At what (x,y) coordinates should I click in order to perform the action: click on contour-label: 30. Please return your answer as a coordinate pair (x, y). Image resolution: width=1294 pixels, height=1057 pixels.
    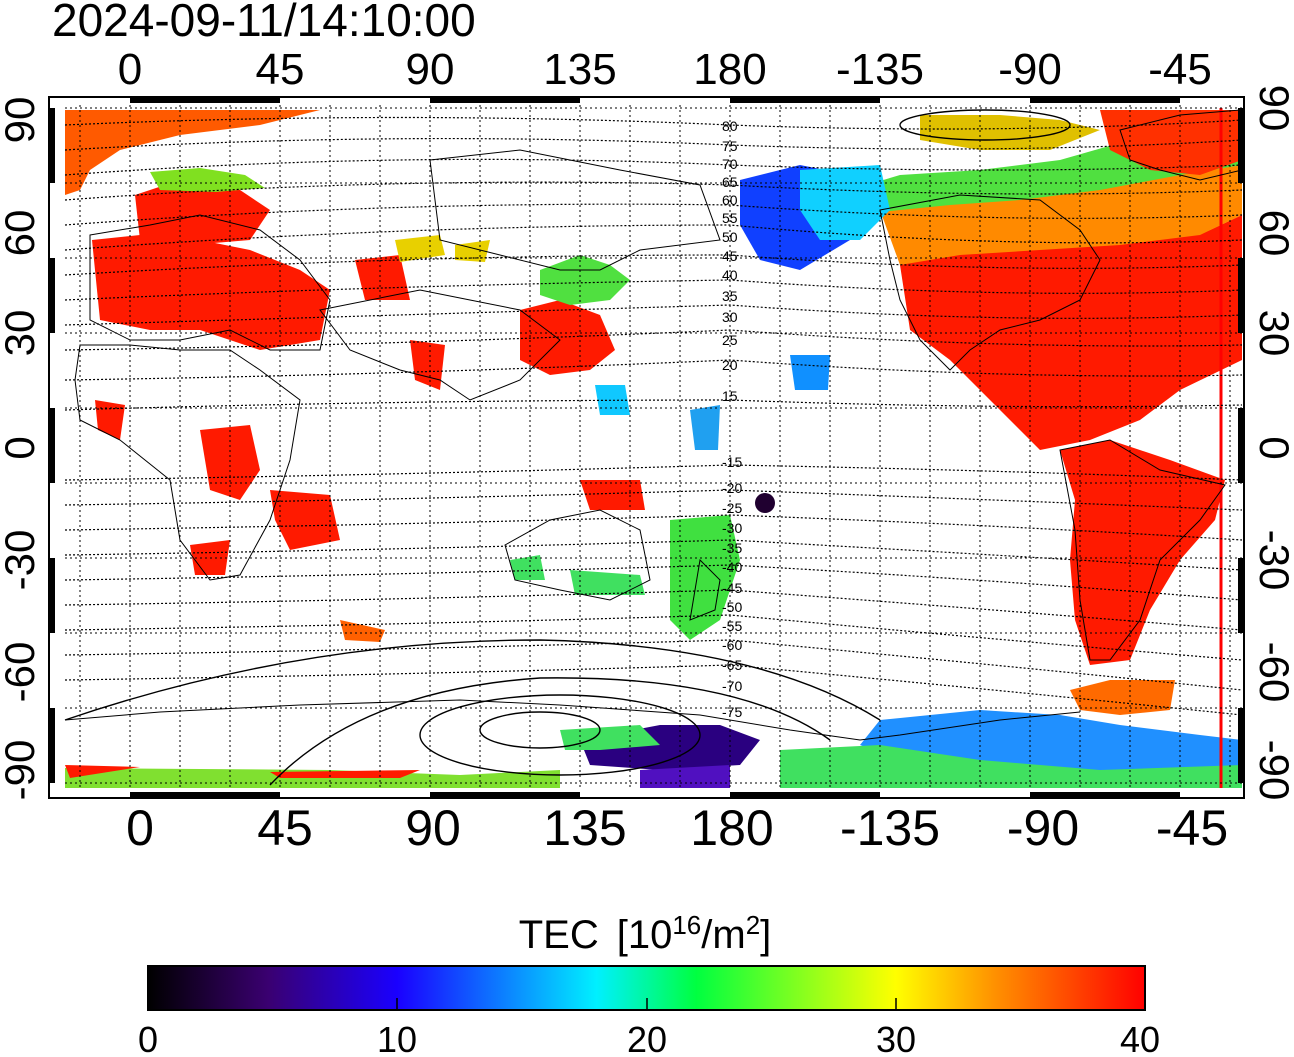
    Looking at the image, I should click on (730, 317).